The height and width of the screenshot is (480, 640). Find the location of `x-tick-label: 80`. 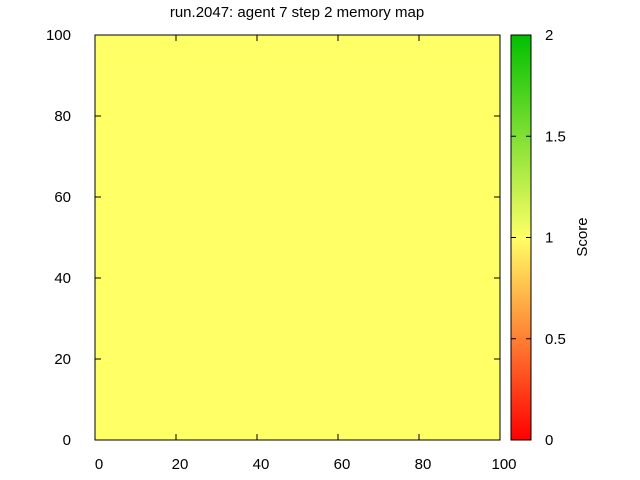

x-tick-label: 80 is located at coordinates (423, 464).